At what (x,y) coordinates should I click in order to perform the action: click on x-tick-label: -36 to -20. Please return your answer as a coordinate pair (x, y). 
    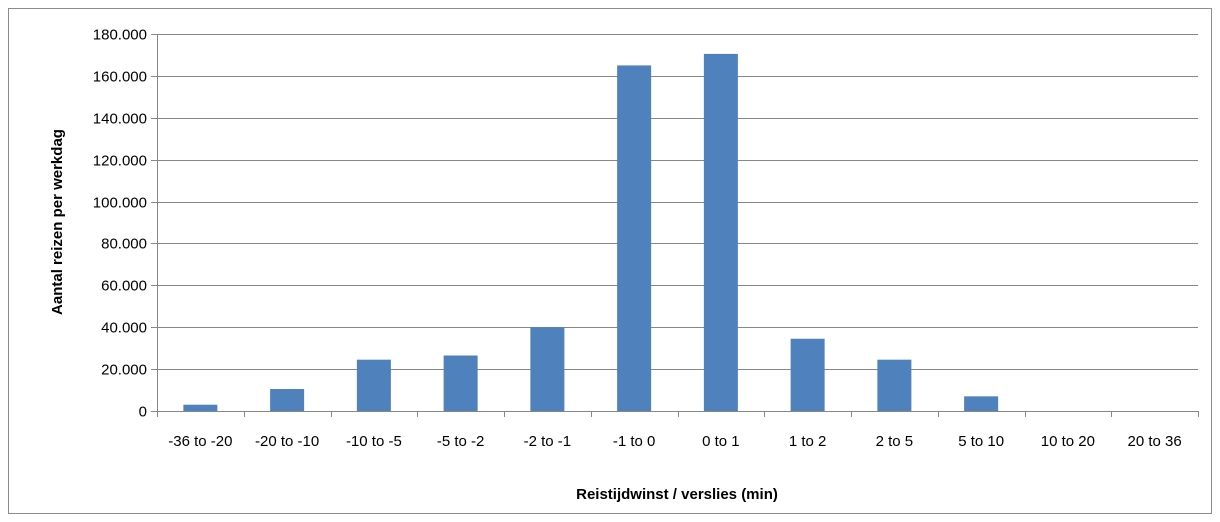
    Looking at the image, I should click on (200, 441).